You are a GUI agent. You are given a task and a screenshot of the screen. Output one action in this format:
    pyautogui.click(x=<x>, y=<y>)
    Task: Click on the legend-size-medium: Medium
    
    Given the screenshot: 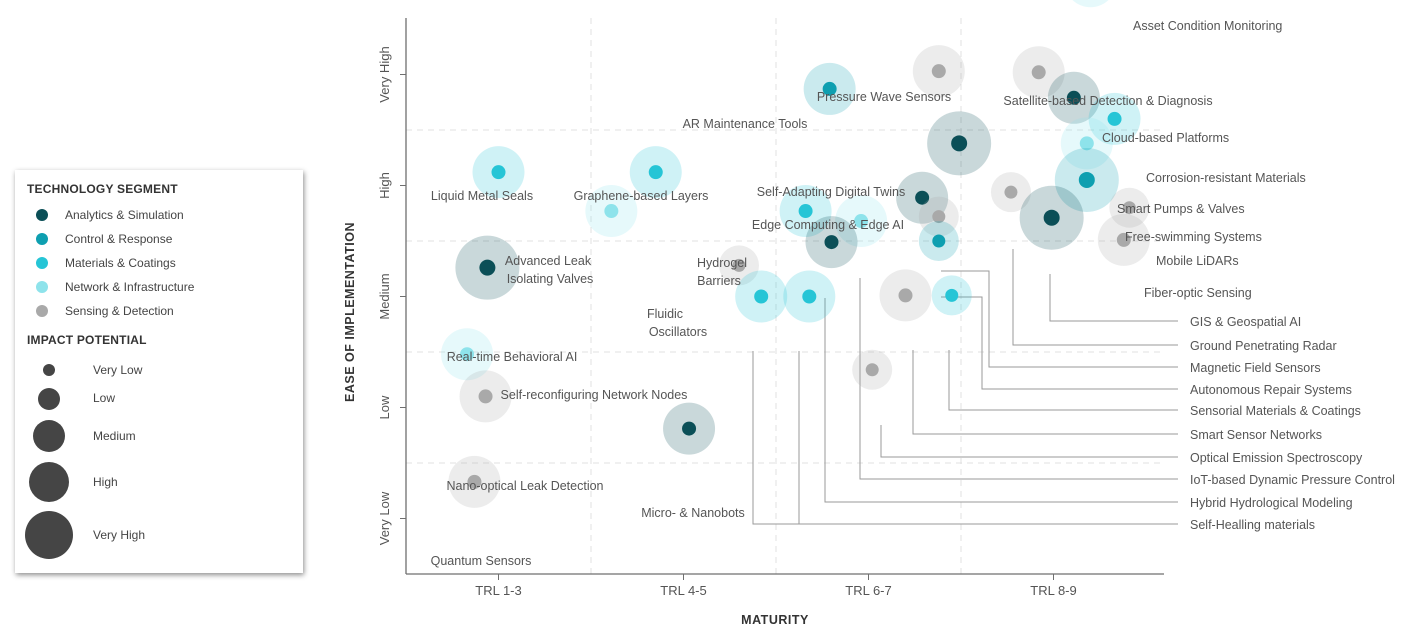 What is the action you would take?
    pyautogui.click(x=155, y=436)
    